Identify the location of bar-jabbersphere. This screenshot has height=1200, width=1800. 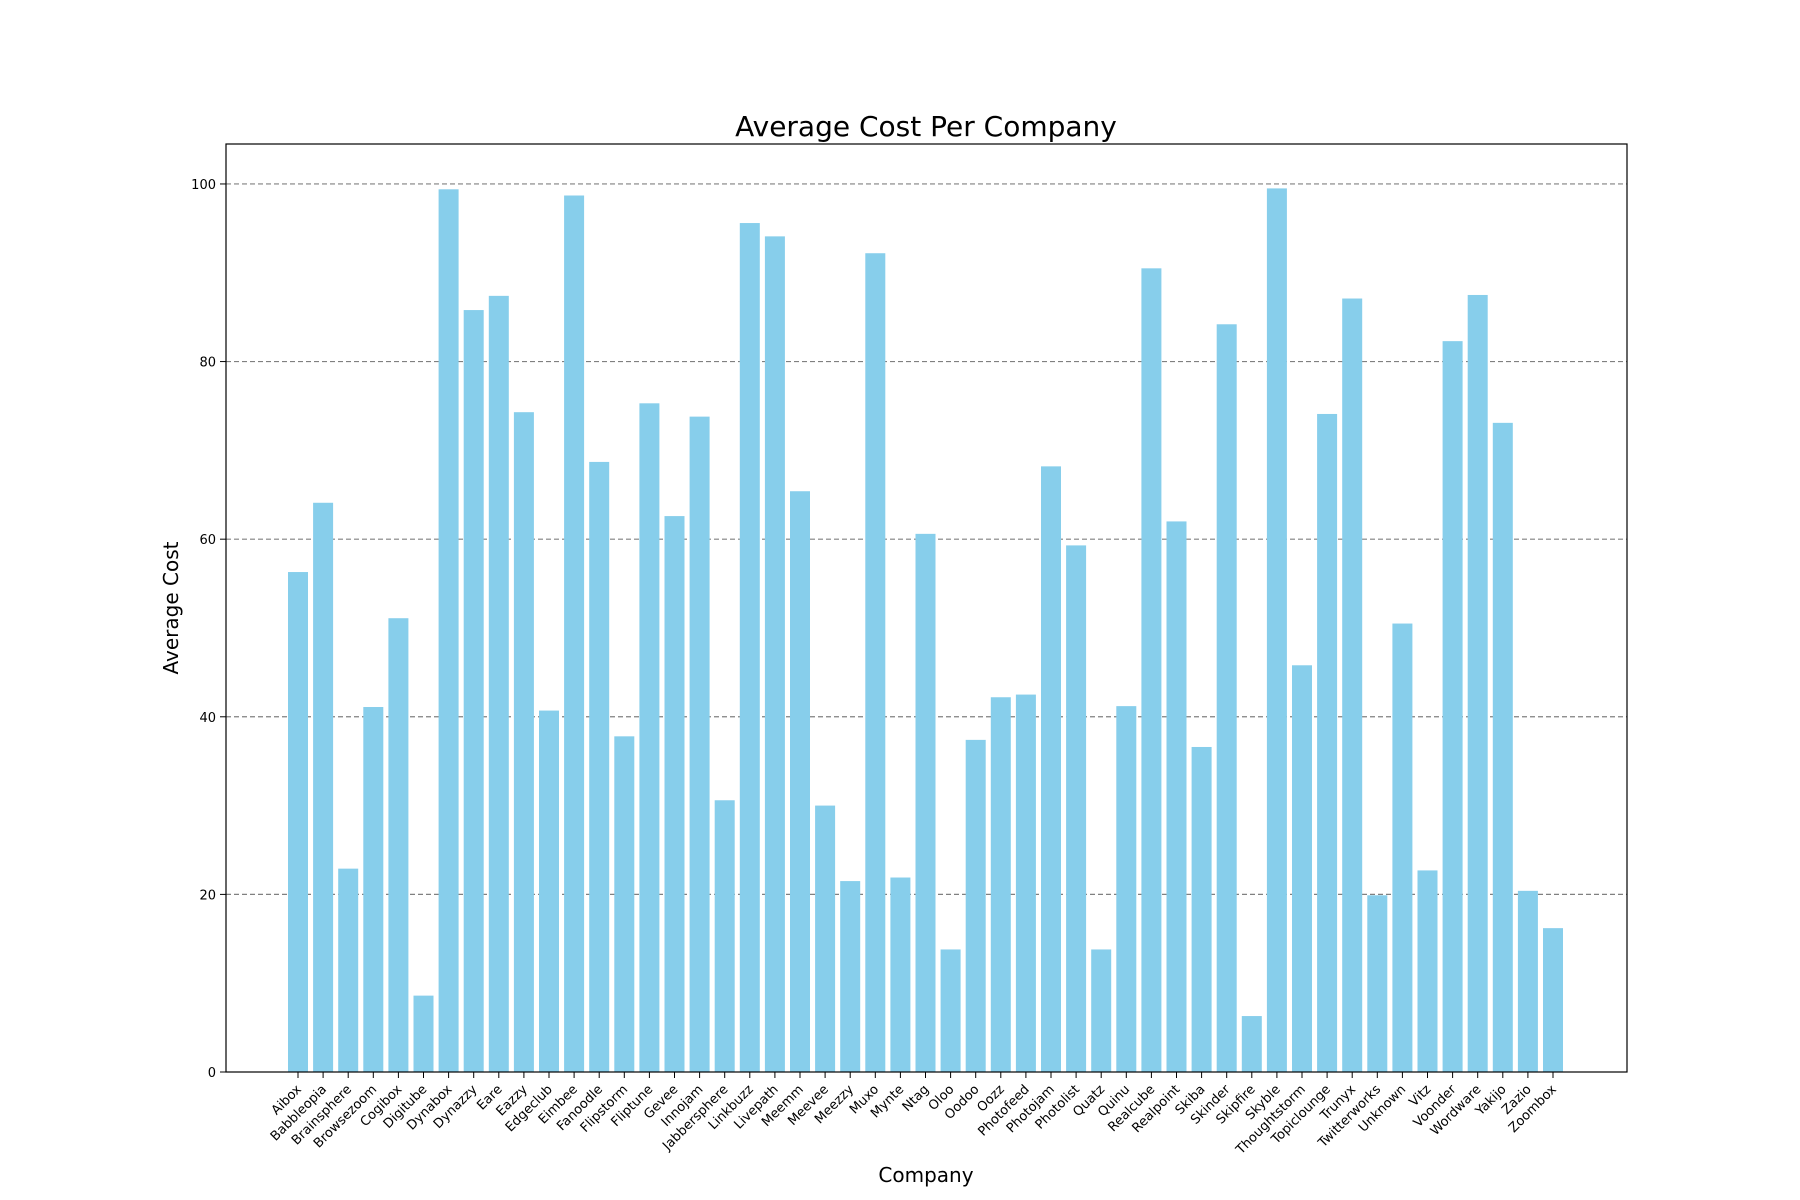
(724, 936).